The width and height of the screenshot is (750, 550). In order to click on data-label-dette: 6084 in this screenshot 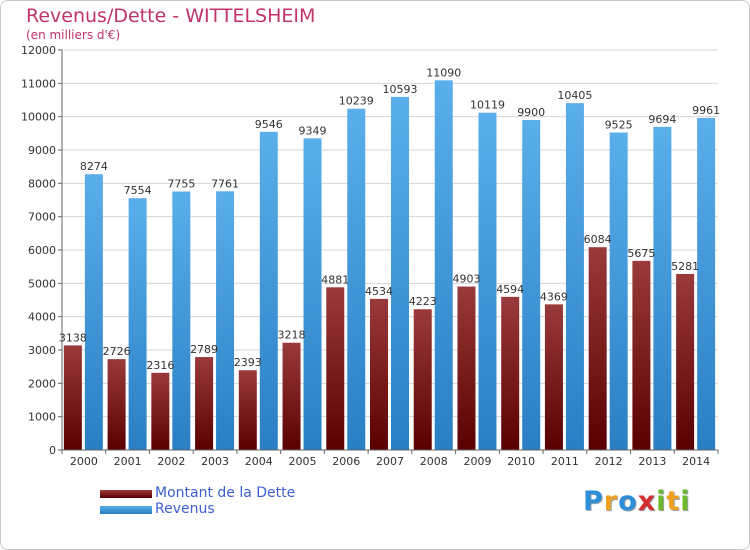, I will do `click(598, 239)`.